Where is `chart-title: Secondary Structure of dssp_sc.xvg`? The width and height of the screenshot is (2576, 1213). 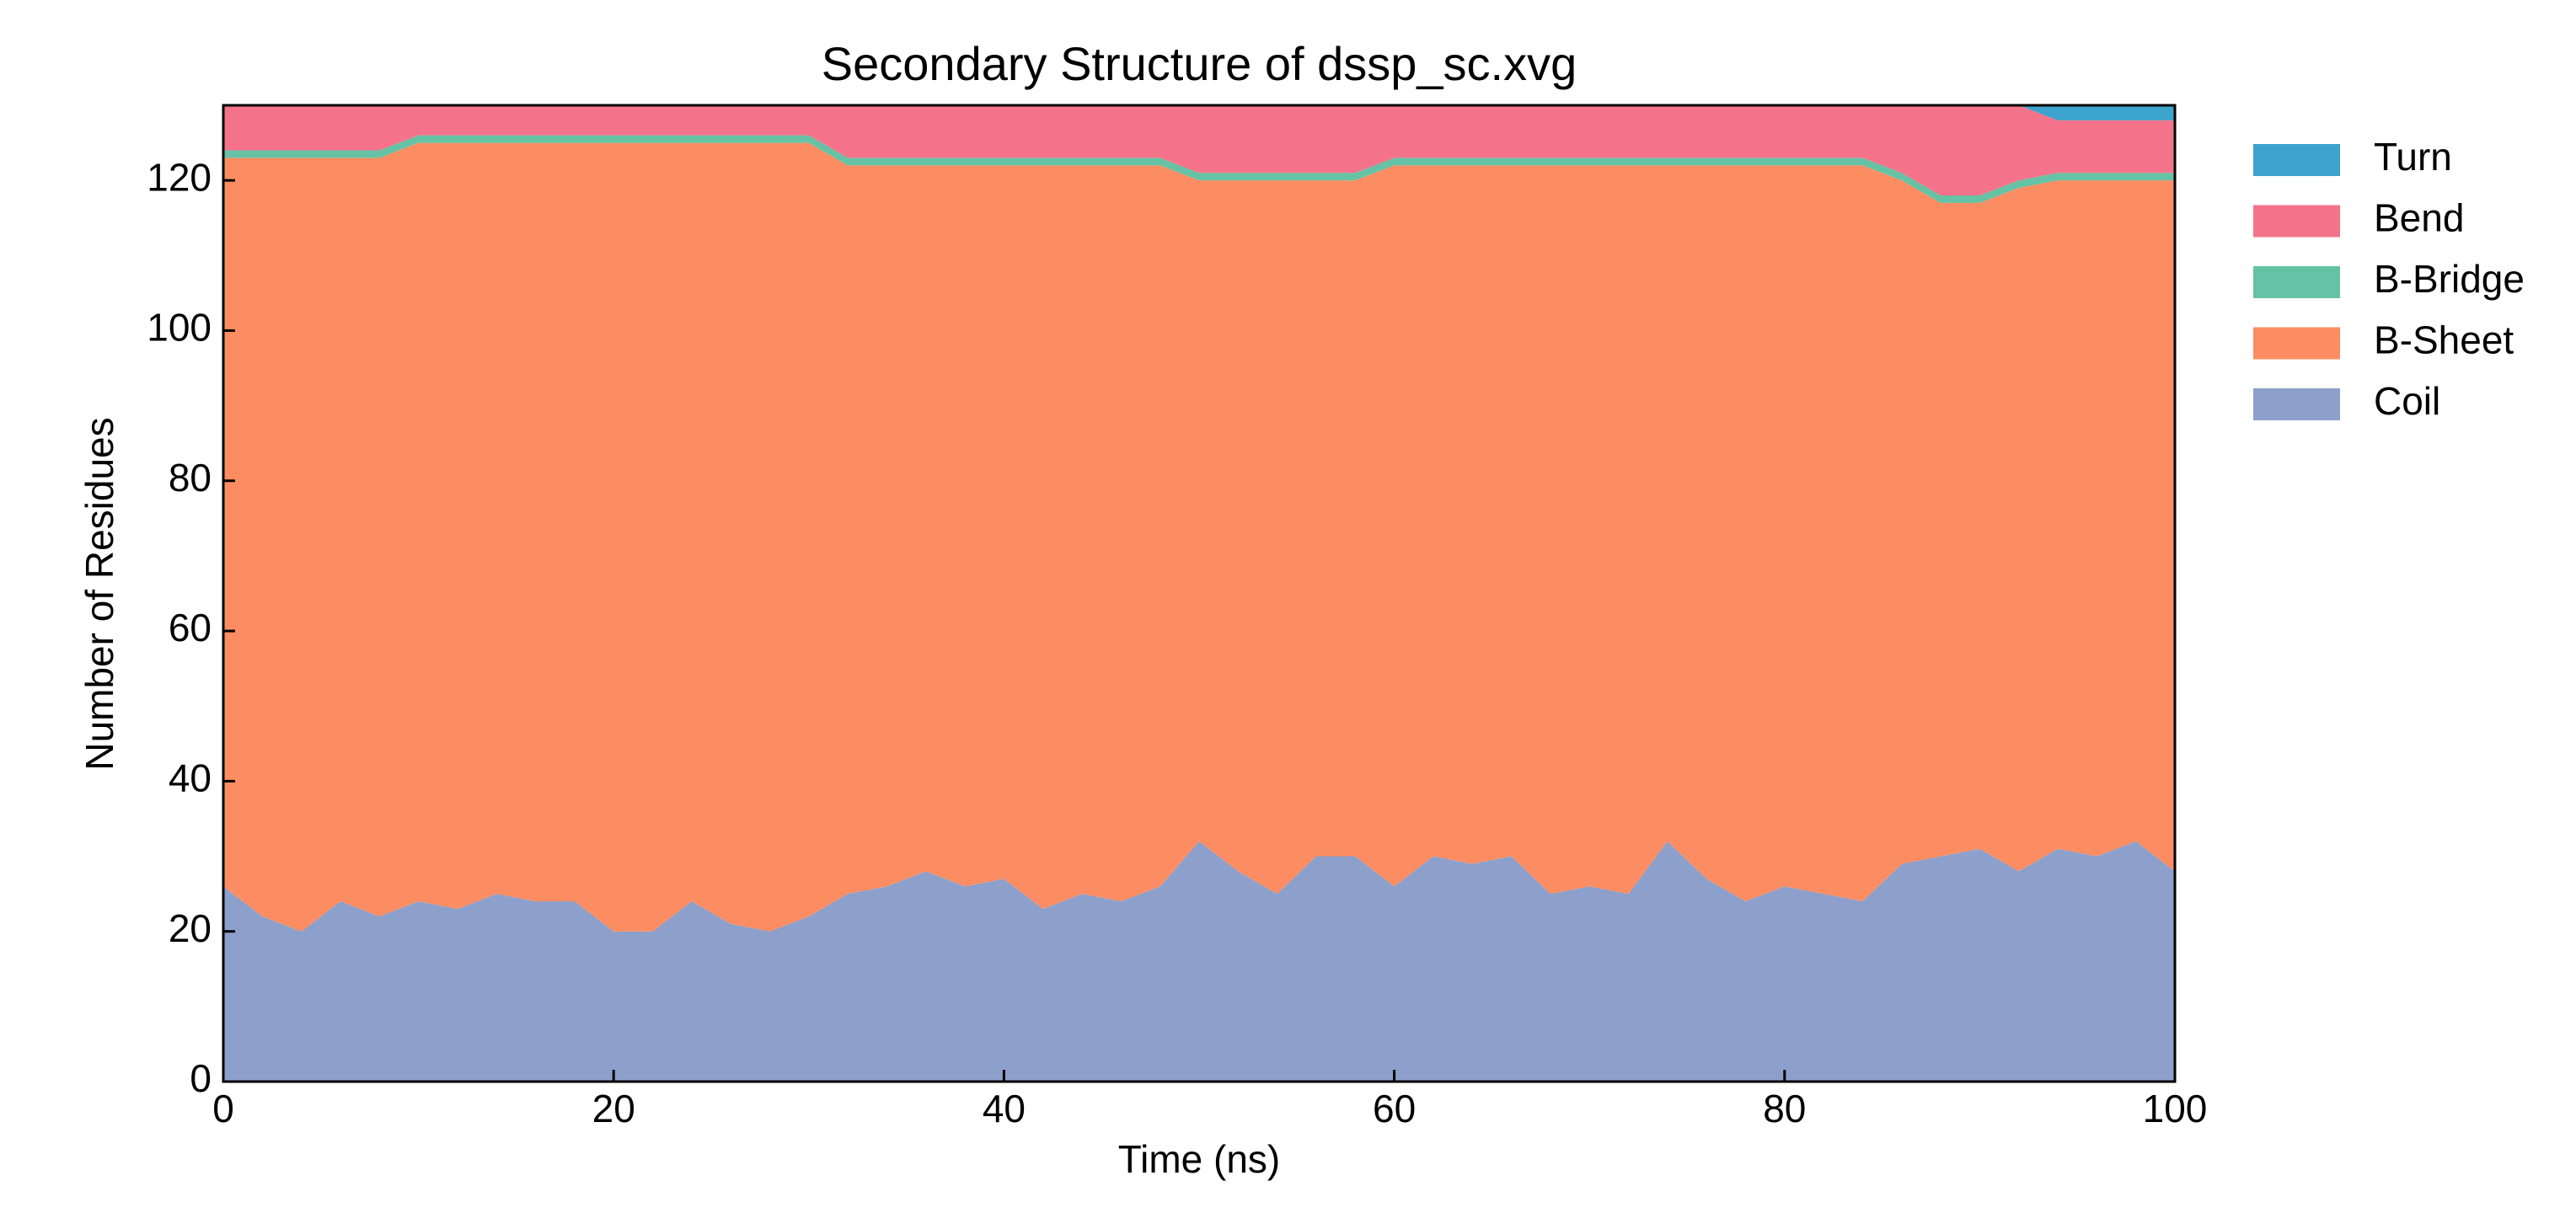
chart-title: Secondary Structure of dssp_sc.xvg is located at coordinates (1199, 63).